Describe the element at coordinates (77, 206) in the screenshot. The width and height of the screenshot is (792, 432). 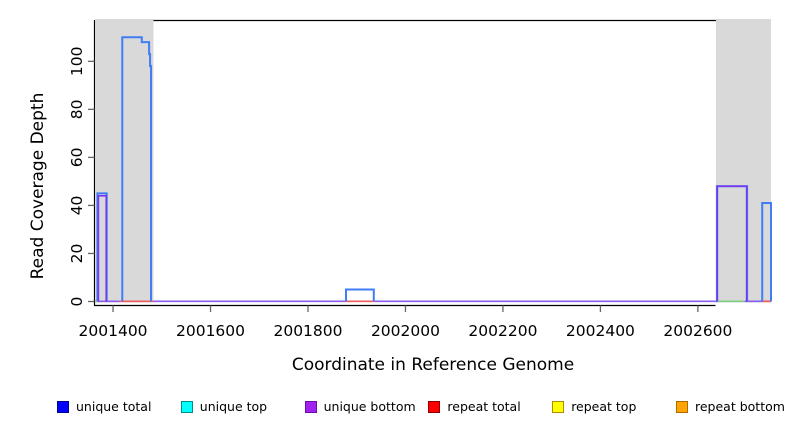
I see `y-tick-label: 40` at that location.